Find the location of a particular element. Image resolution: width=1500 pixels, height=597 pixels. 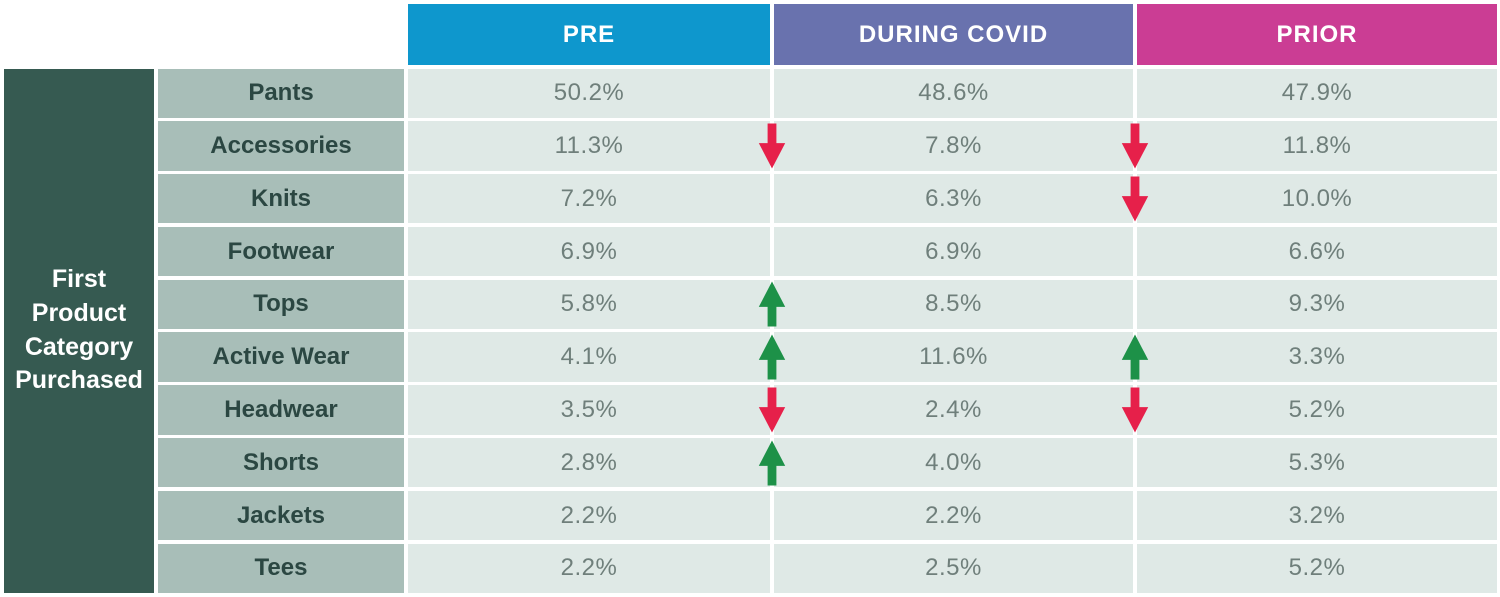

value-text: 6.3% is located at coordinates (953, 198).